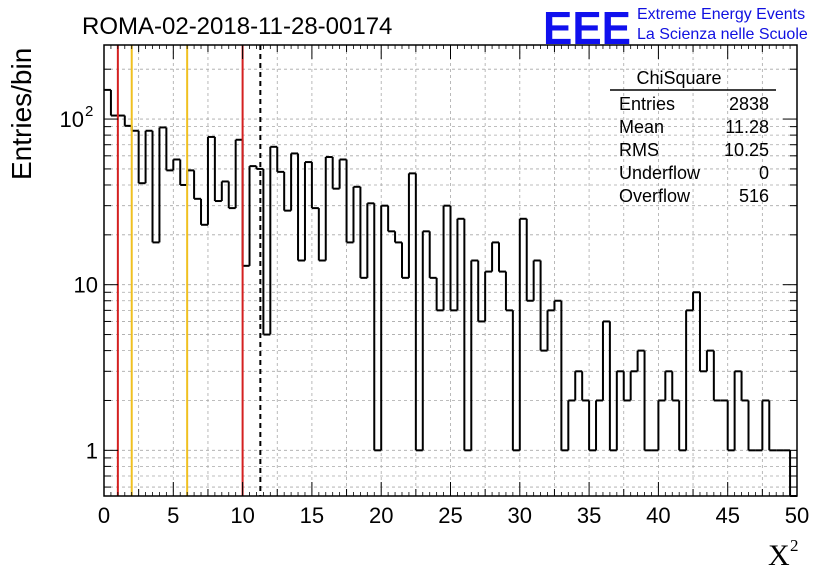 The height and width of the screenshot is (572, 836). Describe the element at coordinates (92, 450) in the screenshot. I see `y-tick-label: 1` at that location.